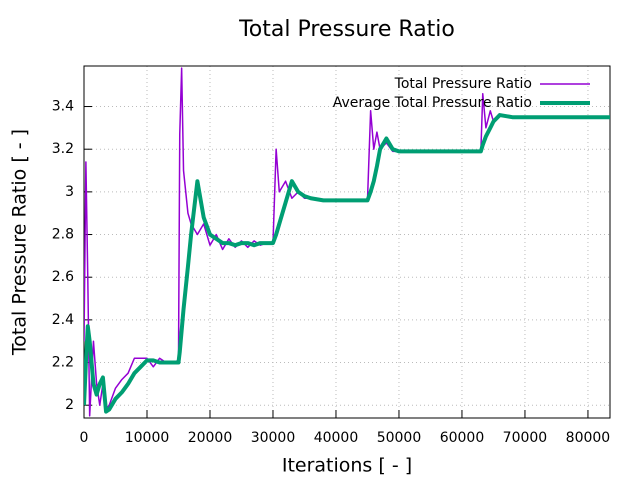  Describe the element at coordinates (273, 438) in the screenshot. I see `x-tick-label: 30000` at that location.